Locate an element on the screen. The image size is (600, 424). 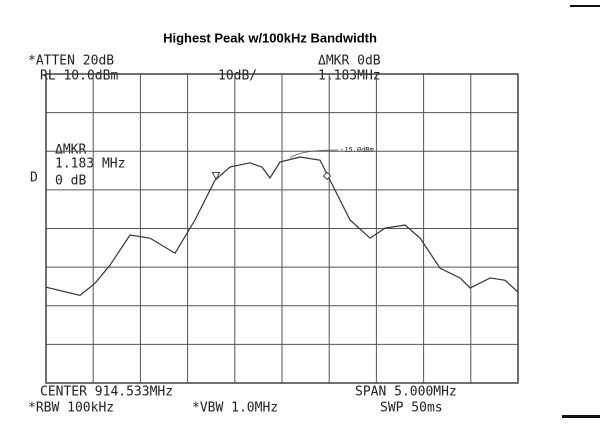
annotation: RL 10.0dBm is located at coordinates (79, 76).